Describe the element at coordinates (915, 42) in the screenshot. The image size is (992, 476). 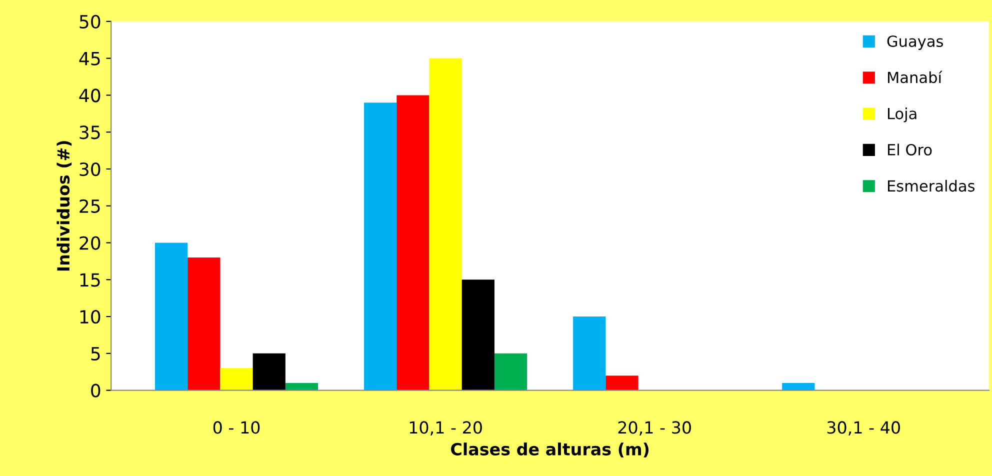
I see `legend-label: Guayas` at that location.